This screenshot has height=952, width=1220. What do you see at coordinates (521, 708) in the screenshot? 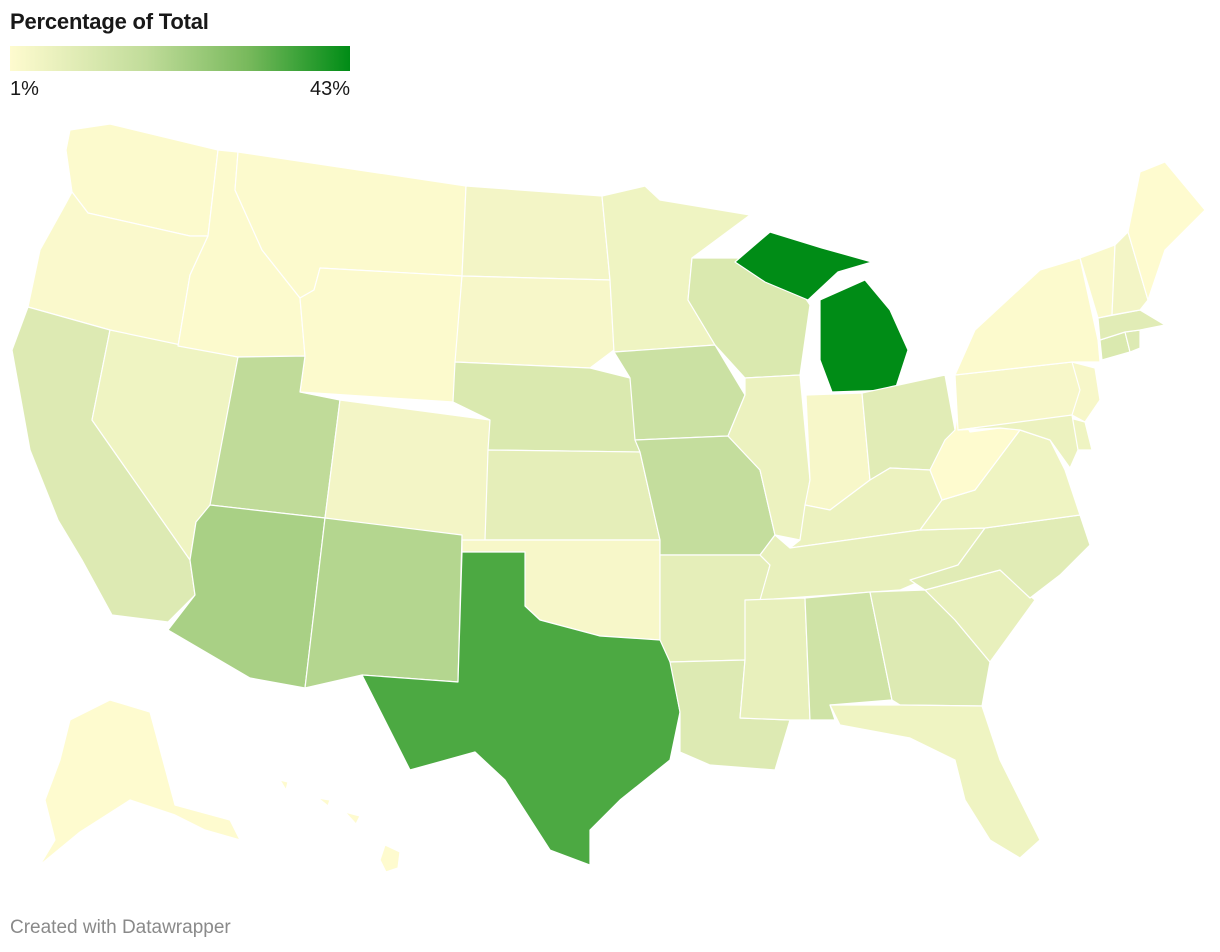
I see `state-tx` at bounding box center [521, 708].